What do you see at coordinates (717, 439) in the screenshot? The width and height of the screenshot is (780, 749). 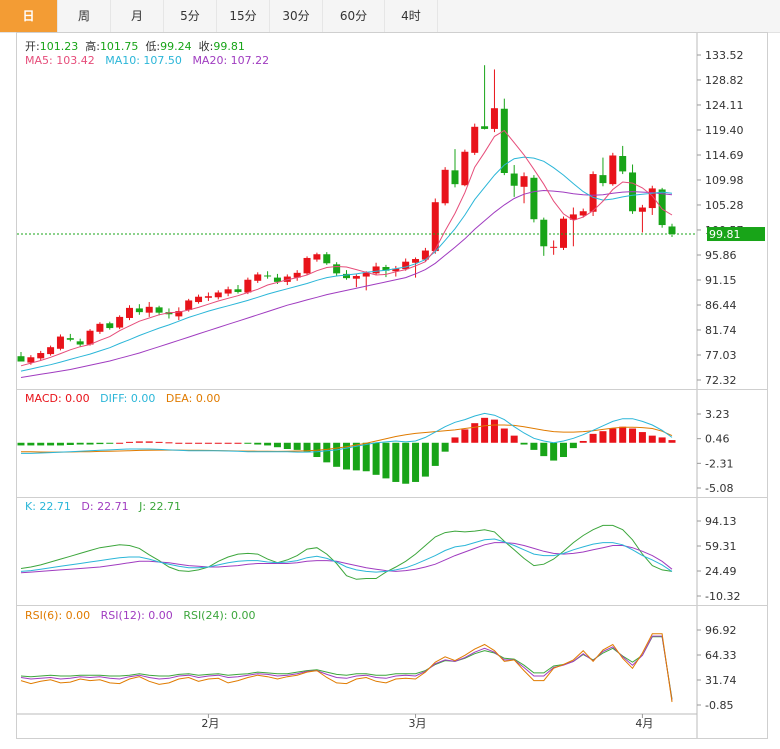 I see `y-tick-label: 0.46` at bounding box center [717, 439].